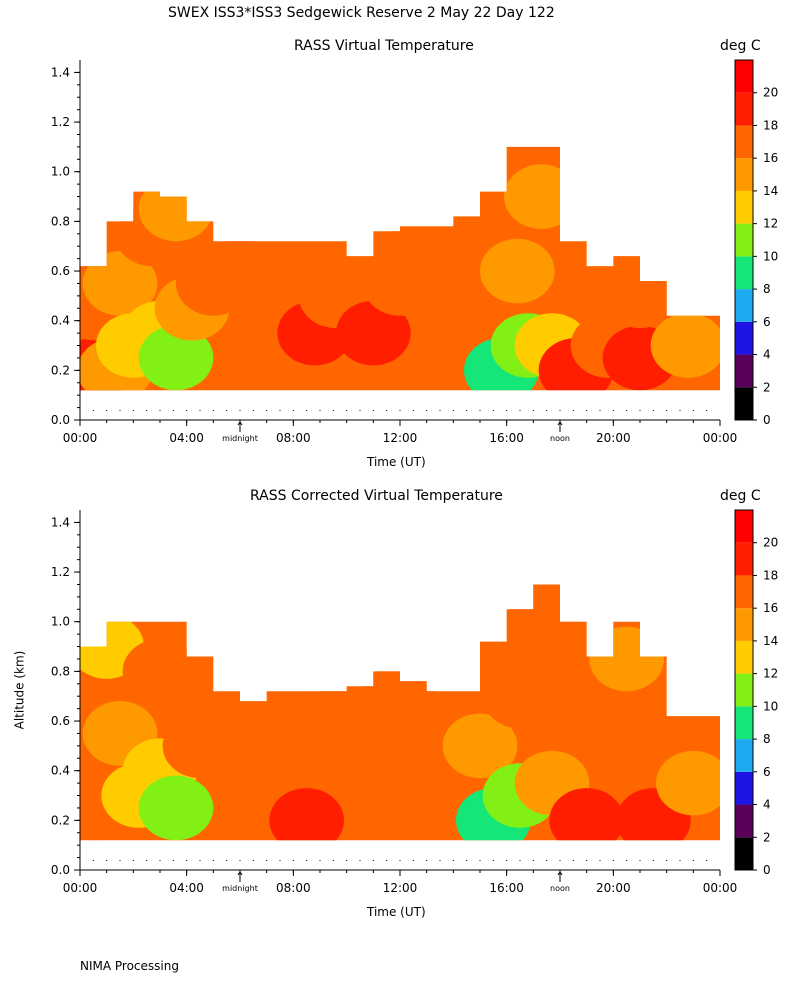 The height and width of the screenshot is (1000, 800). I want to click on chart-2-colorbar-tick-label: 16, so click(770, 608).